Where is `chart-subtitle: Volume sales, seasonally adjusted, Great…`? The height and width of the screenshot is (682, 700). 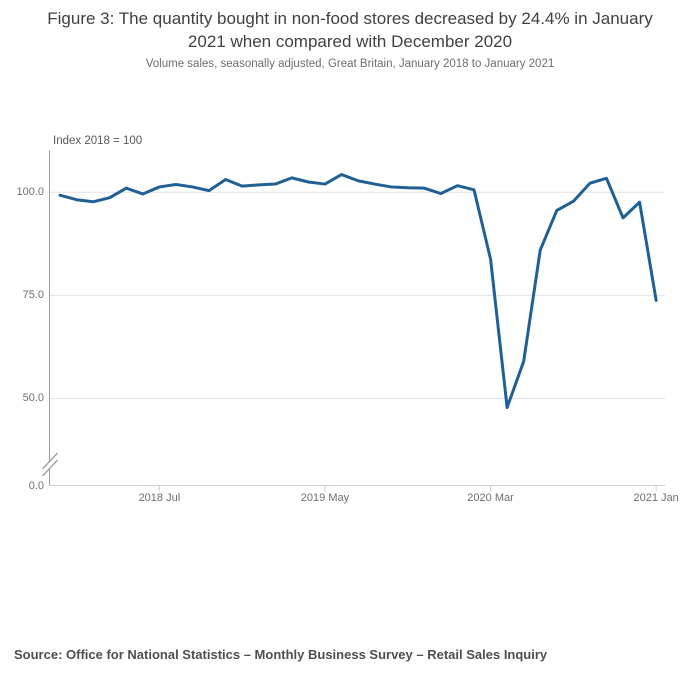 chart-subtitle: Volume sales, seasonally adjusted, Great… is located at coordinates (350, 64).